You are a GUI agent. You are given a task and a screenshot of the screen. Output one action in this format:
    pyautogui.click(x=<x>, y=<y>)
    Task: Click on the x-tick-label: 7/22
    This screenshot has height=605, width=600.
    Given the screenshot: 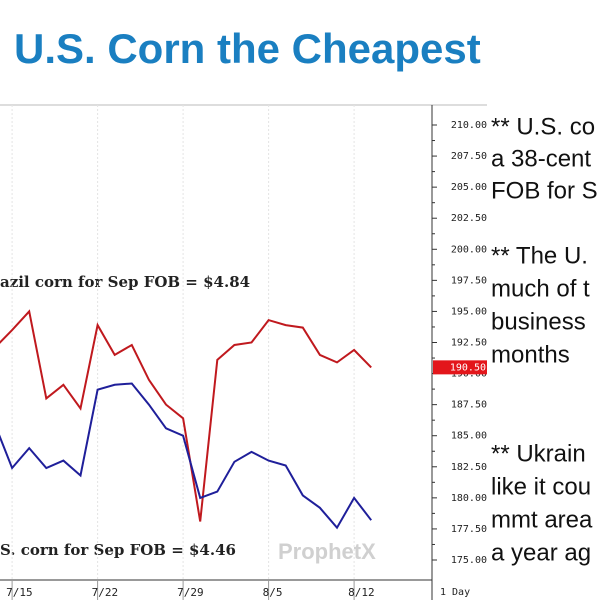 What is the action you would take?
    pyautogui.click(x=105, y=592)
    